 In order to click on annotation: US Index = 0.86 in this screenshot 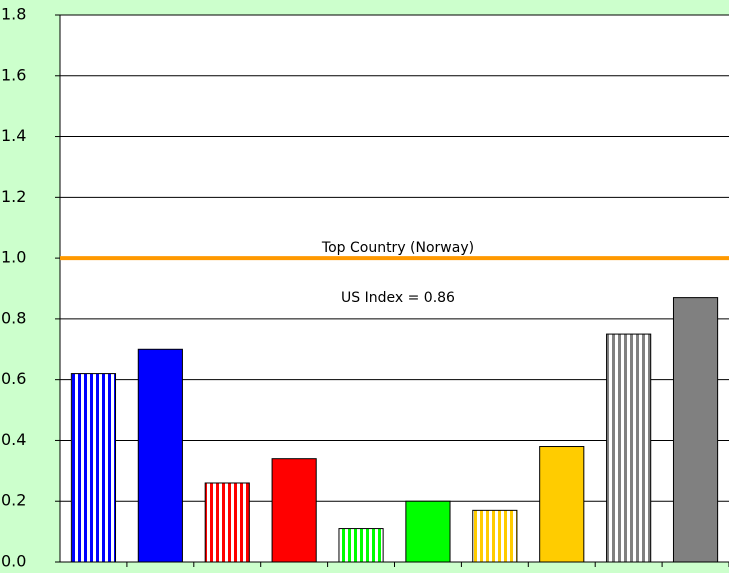, I will do `click(398, 298)`.